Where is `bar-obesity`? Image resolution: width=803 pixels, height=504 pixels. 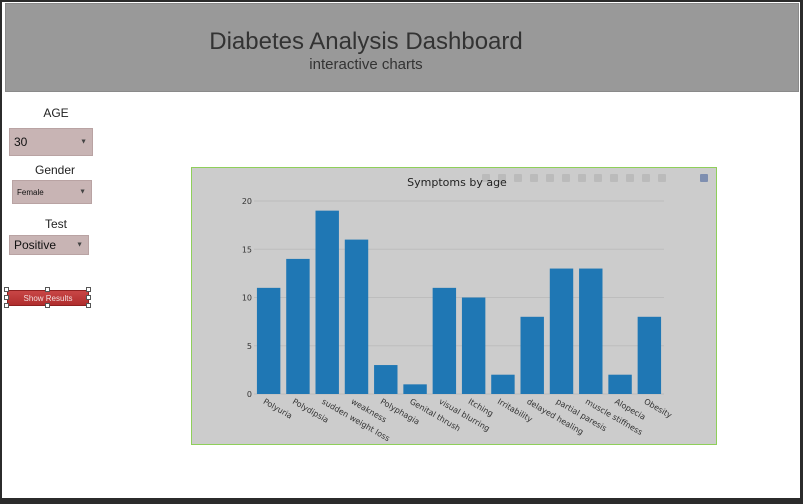
bar-obesity is located at coordinates (649, 355).